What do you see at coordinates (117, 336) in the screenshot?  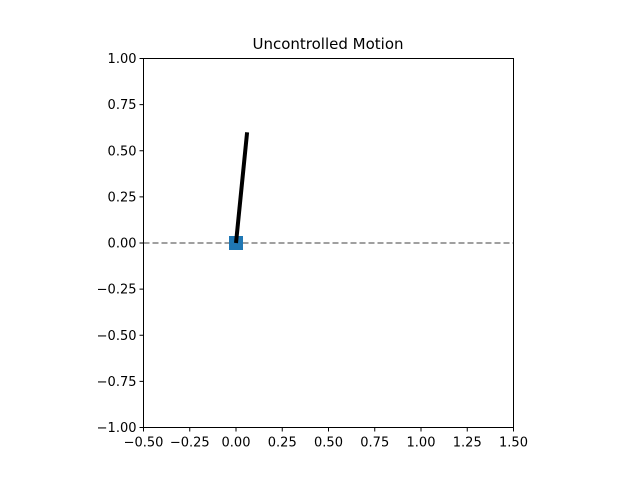 I see `y-tick-label: −0.50` at bounding box center [117, 336].